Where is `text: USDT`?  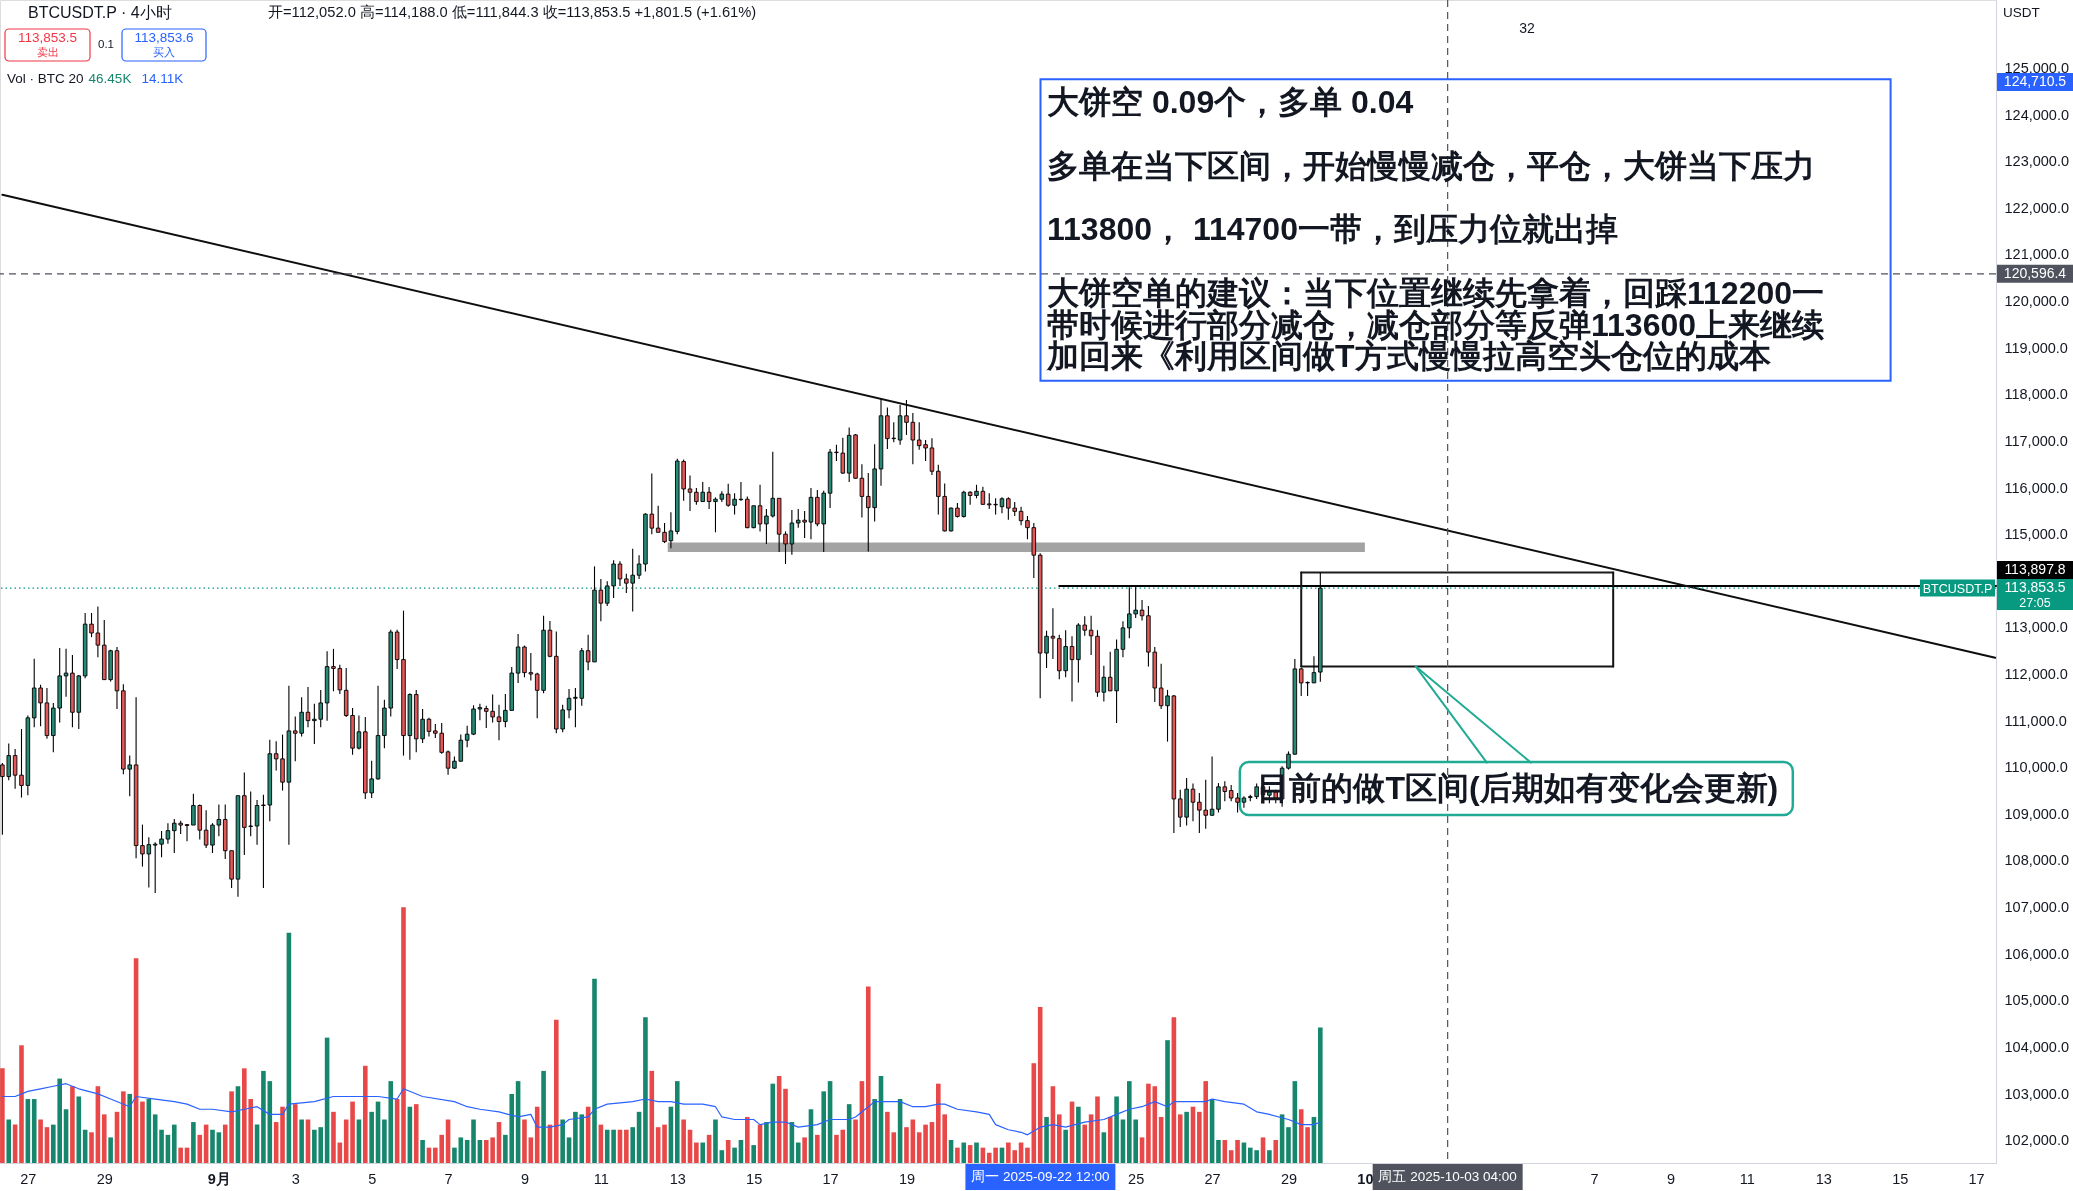 text: USDT is located at coordinates (2021, 12).